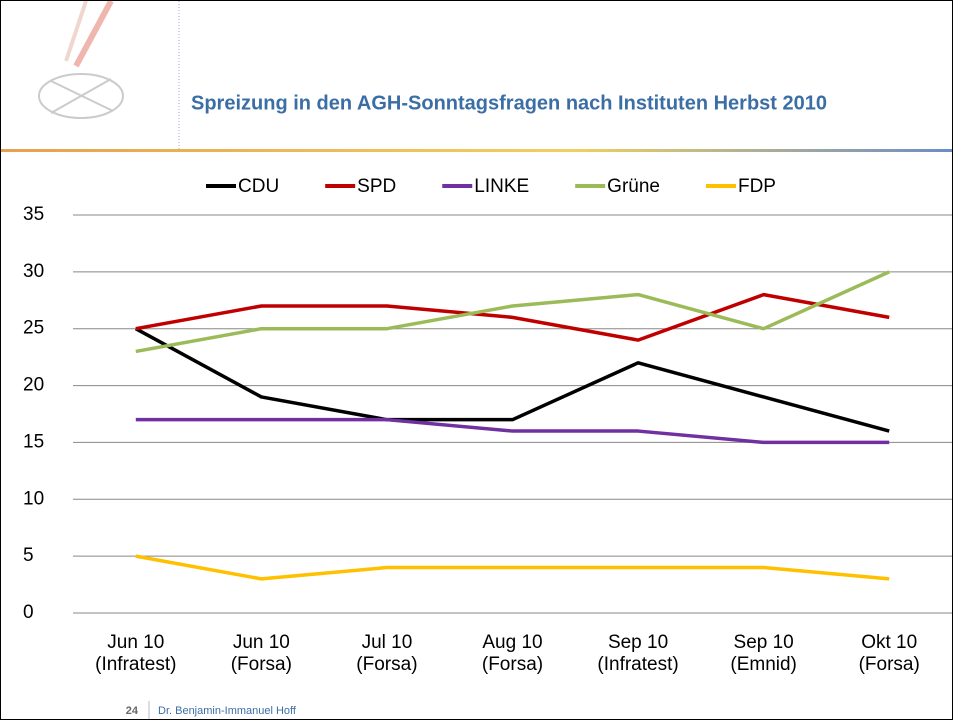  I want to click on y-tick-label: 35, so click(33, 214).